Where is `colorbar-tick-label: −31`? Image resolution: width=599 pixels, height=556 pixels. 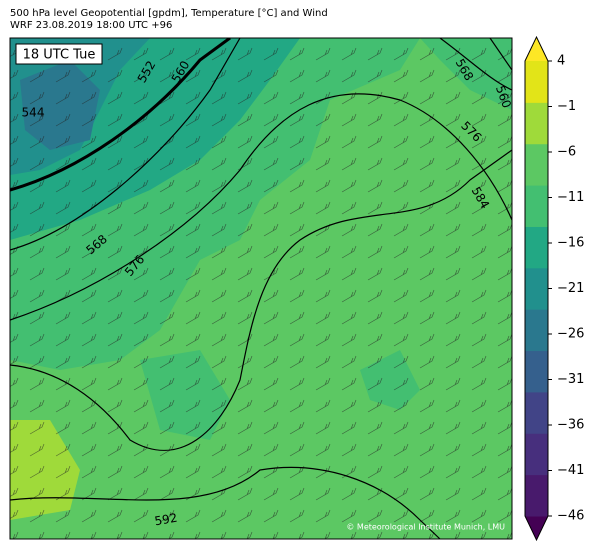
colorbar-tick-label: −31 is located at coordinates (570, 379).